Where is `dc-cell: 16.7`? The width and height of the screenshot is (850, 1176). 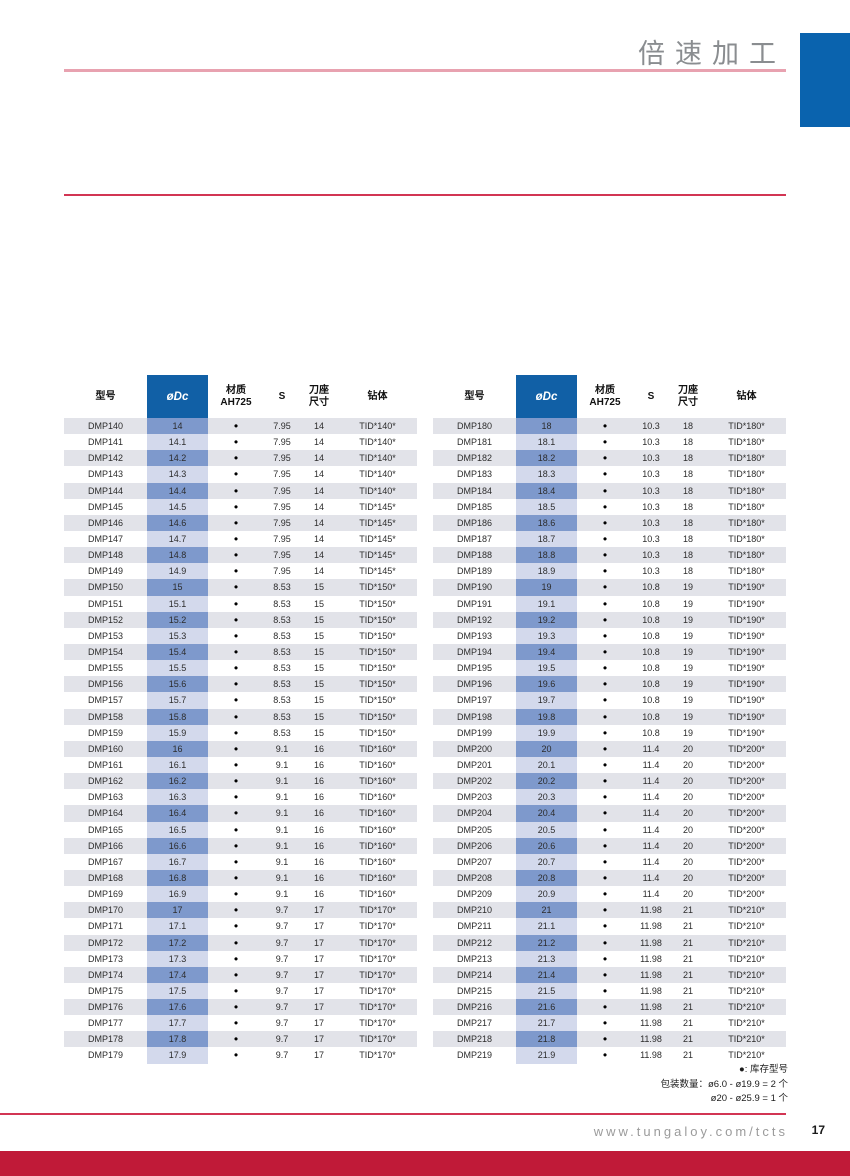
dc-cell: 16.7 is located at coordinates (177, 861).